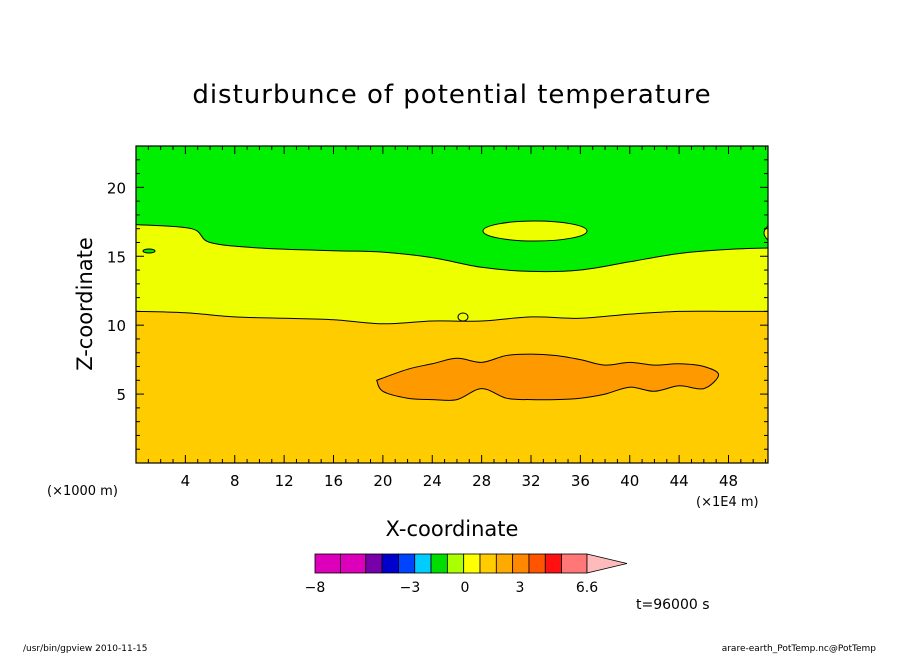 Image resolution: width=904 pixels, height=654 pixels. Describe the element at coordinates (679, 481) in the screenshot. I see `x-tick-label: 44` at that location.